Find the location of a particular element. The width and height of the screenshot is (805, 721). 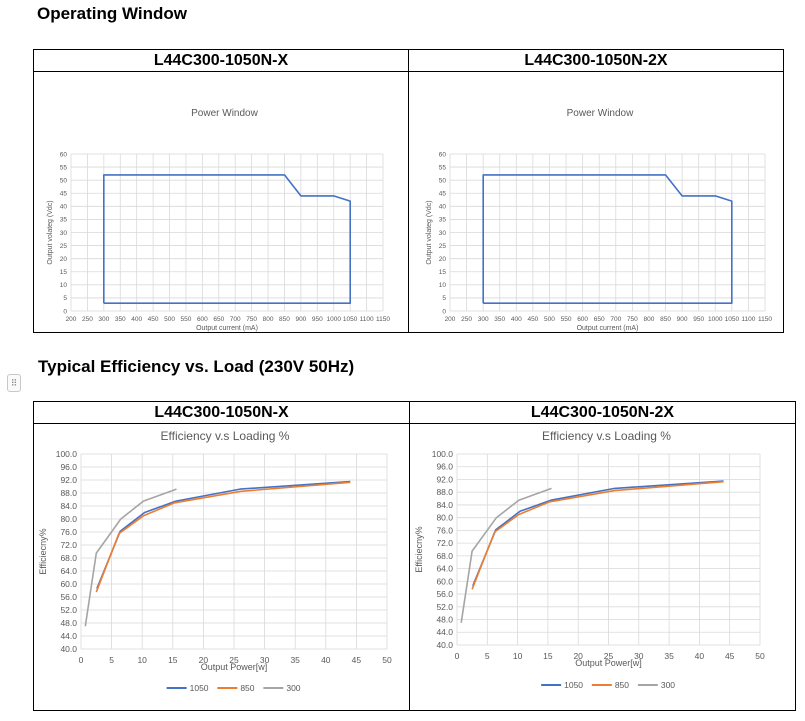

drag-dots-icon: ⠿ is located at coordinates (14, 383).